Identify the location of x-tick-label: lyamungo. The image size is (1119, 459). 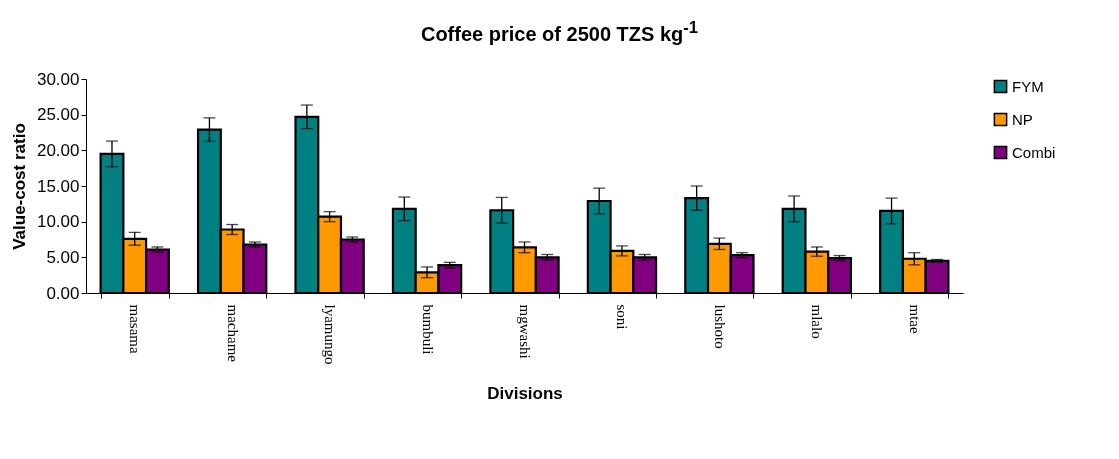
(330, 334).